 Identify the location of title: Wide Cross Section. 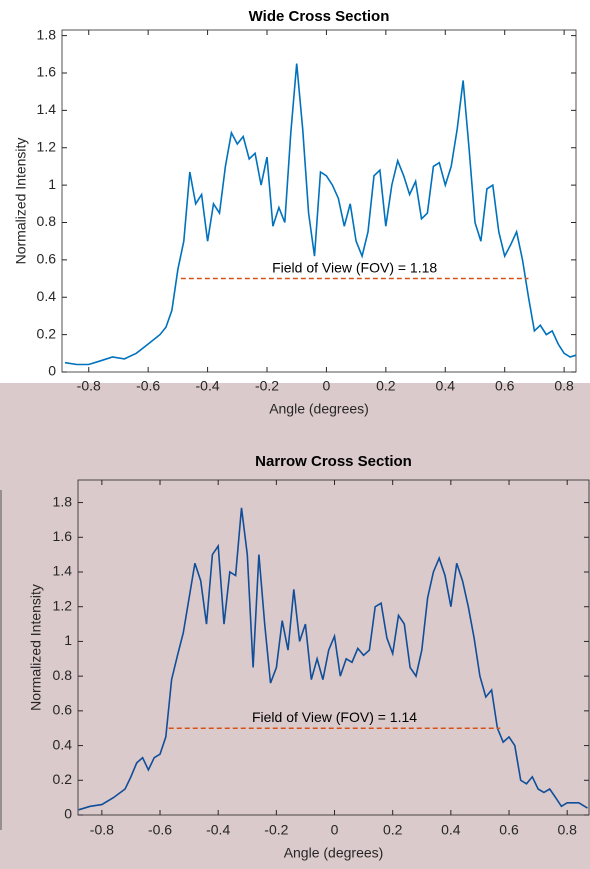
(319, 16).